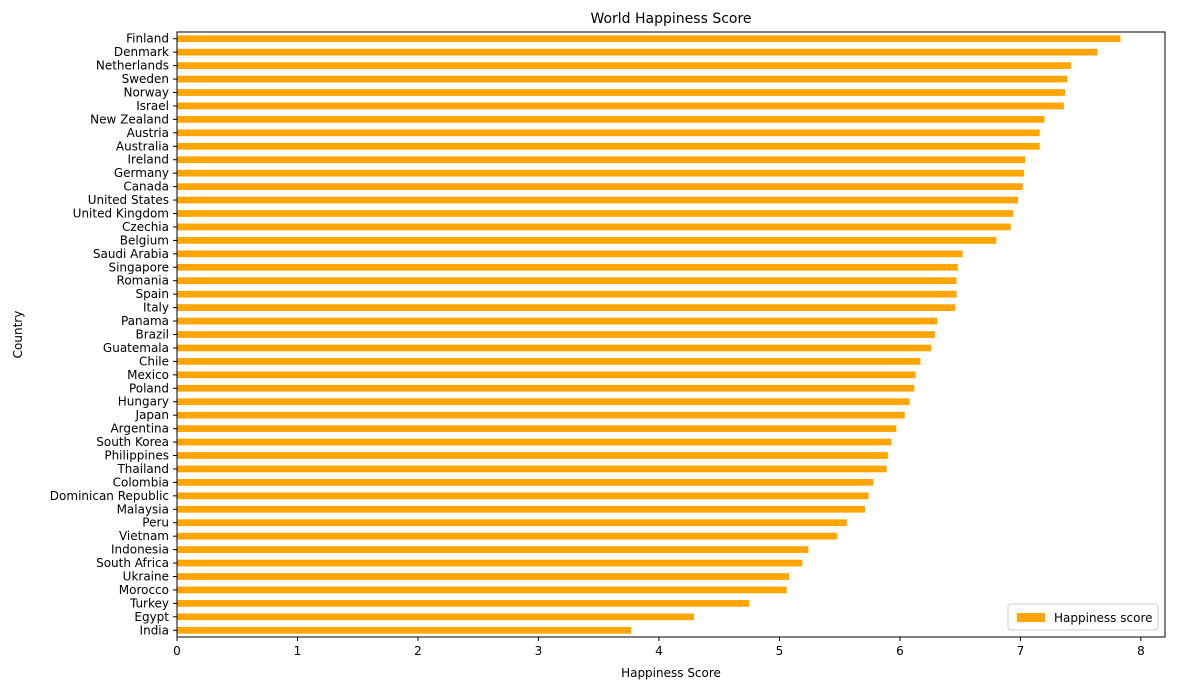 This screenshot has height=690, width=1189. What do you see at coordinates (1021, 651) in the screenshot?
I see `x-tick-label-7: 7` at bounding box center [1021, 651].